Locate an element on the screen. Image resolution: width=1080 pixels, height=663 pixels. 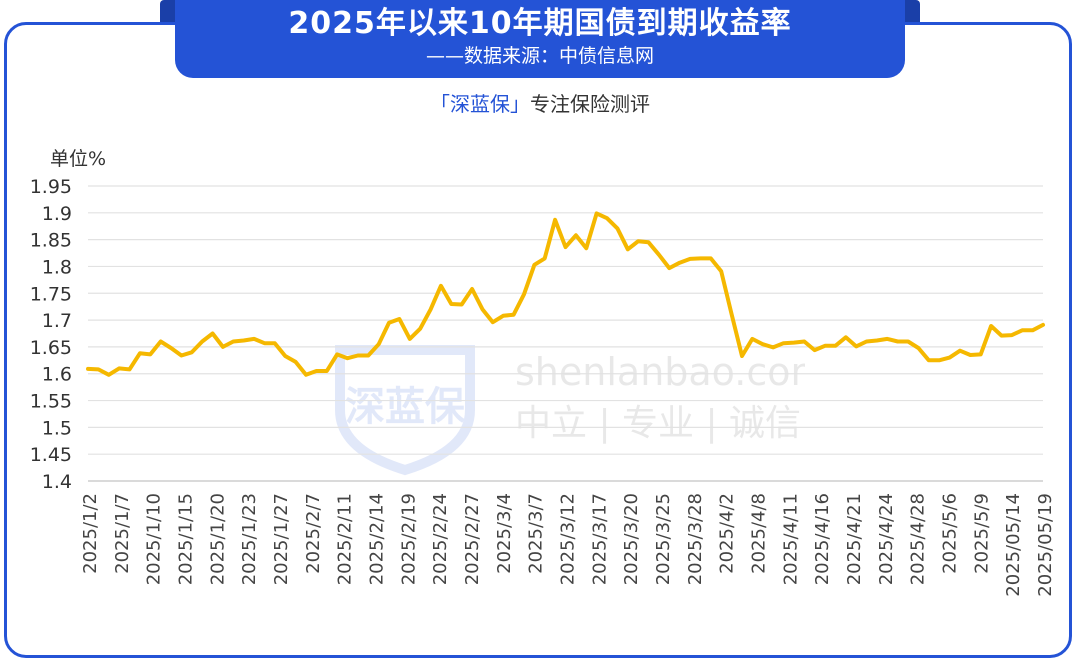
y-tick-label: 1.65 is located at coordinates (51, 348).